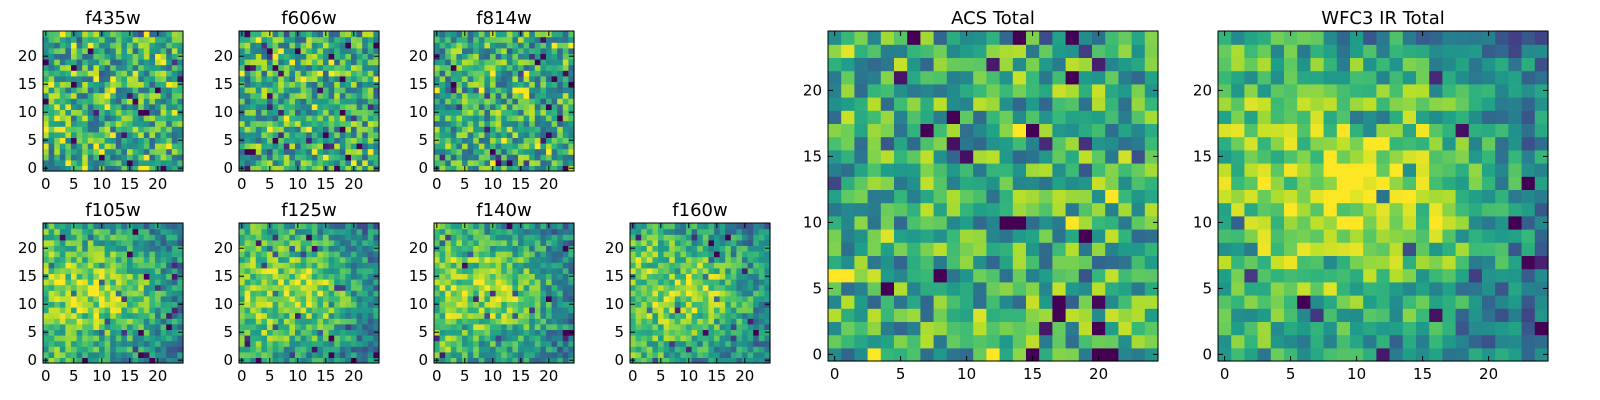  I want to click on y-tick-label: 5, so click(228, 332).